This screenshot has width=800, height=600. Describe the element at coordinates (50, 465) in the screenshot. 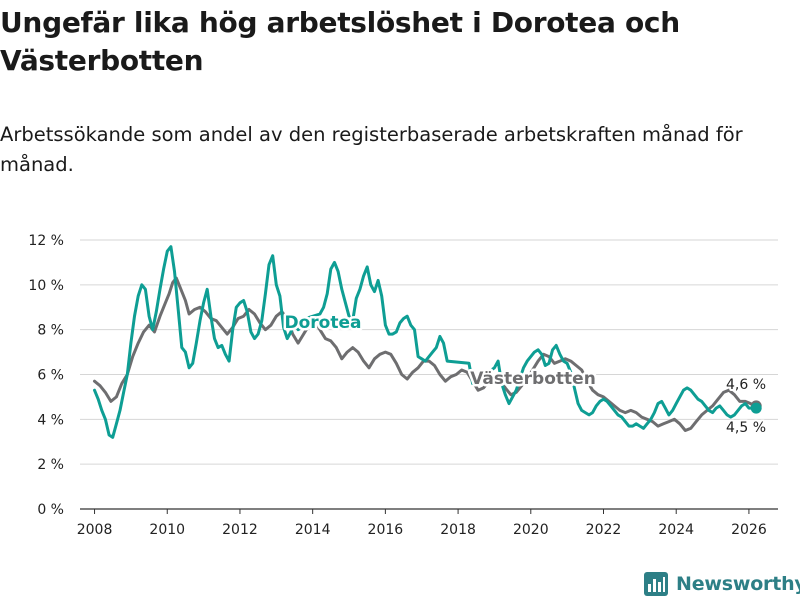

I see `y-tick-label: 2 %` at that location.